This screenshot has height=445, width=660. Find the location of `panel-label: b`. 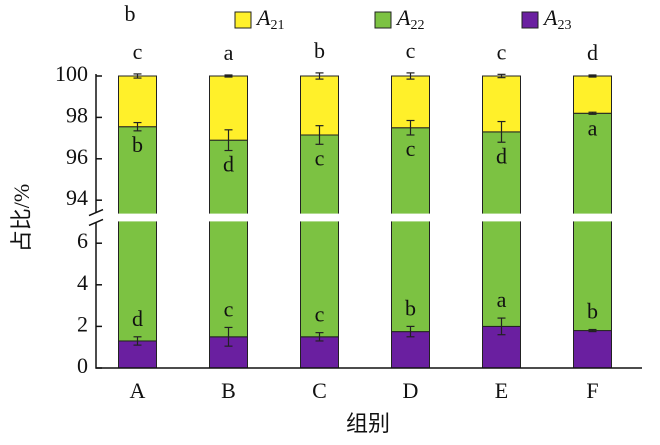

panel-label: b is located at coordinates (130, 13).